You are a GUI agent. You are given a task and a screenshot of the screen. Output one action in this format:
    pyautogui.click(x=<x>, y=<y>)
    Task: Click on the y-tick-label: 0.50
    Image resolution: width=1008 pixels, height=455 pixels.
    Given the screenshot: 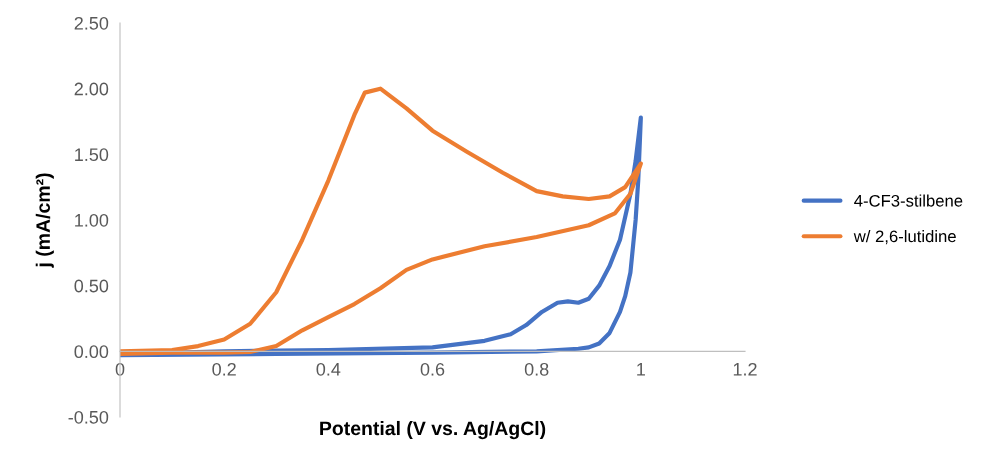 What is the action you would take?
    pyautogui.click(x=91, y=286)
    